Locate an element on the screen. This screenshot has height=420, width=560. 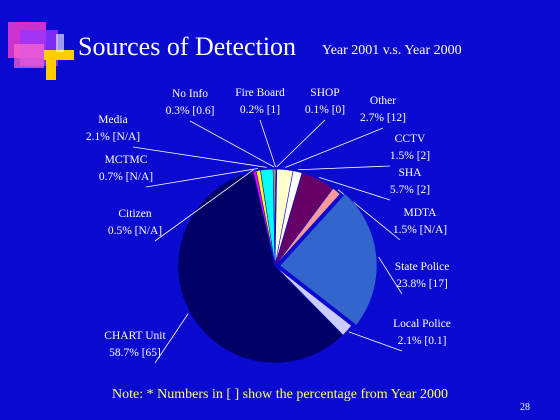
slice-value-label: 1.5% [2] is located at coordinates (410, 156).